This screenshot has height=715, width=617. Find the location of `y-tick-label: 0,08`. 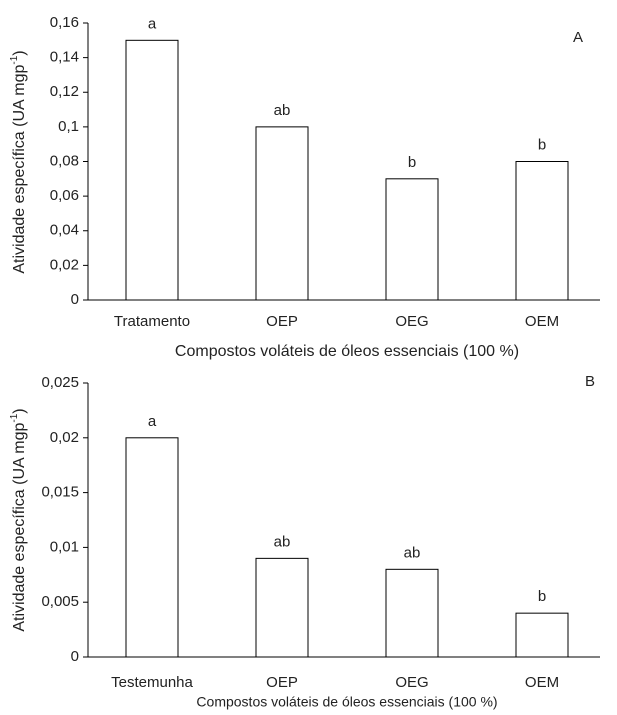

y-tick-label: 0,08 is located at coordinates (64, 160).